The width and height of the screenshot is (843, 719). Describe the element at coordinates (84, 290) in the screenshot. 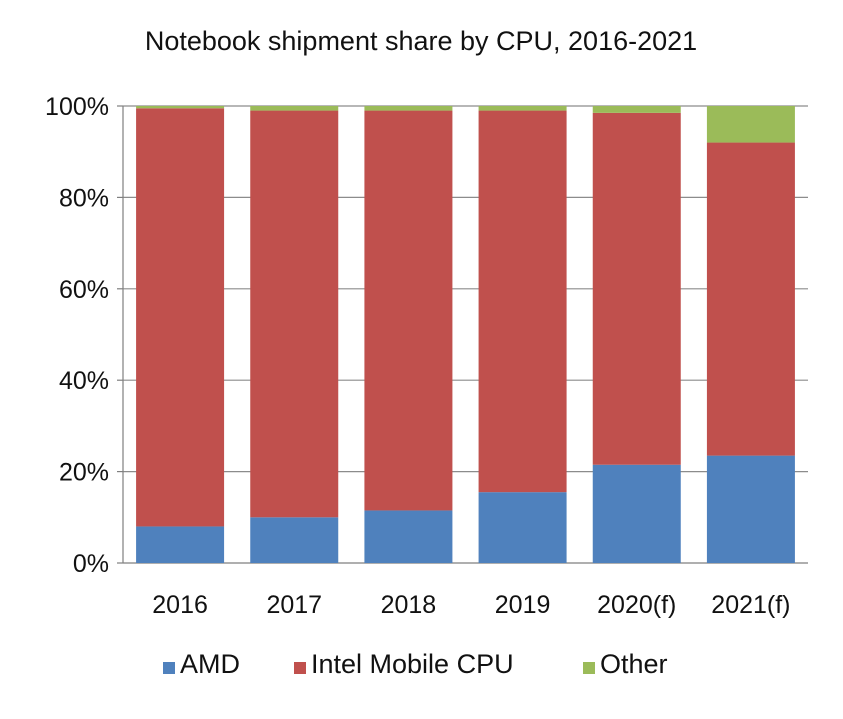

I see `y-tick-label: 60%` at that location.